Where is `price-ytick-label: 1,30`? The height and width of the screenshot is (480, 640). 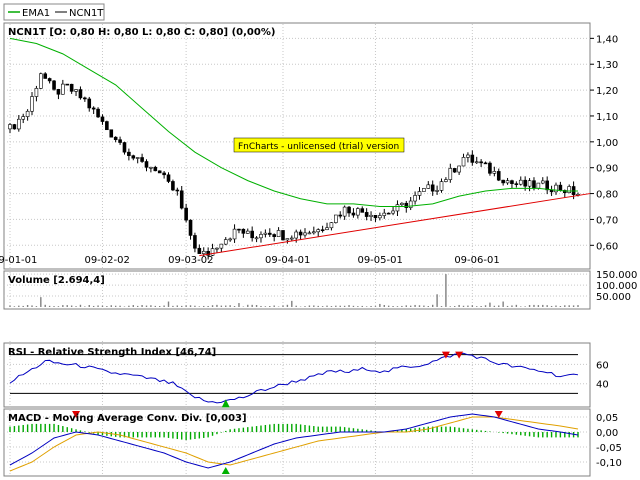
price-ytick-label: 1,30 is located at coordinates (607, 65).